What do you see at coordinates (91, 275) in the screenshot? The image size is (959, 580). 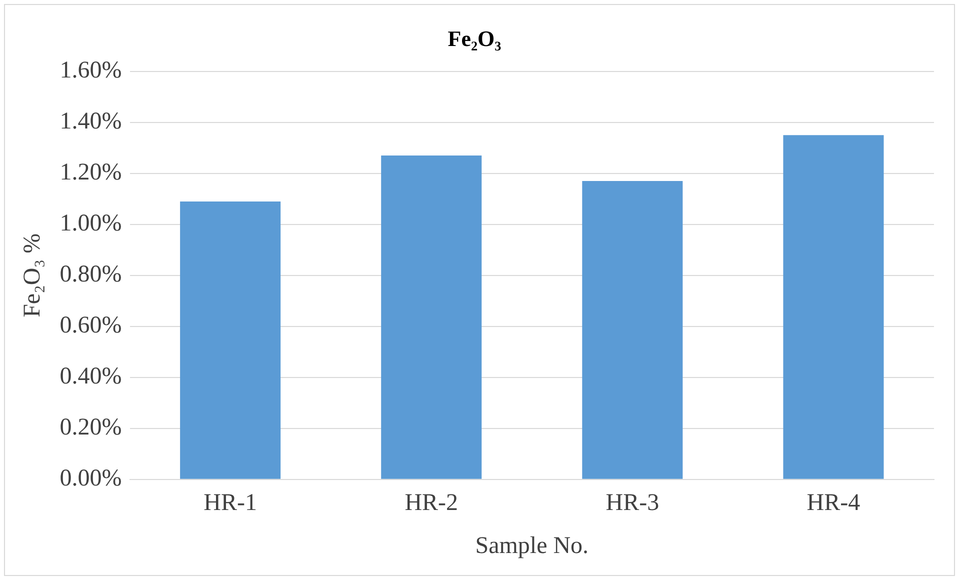 I see `y-tick-label: 0.80%` at bounding box center [91, 275].